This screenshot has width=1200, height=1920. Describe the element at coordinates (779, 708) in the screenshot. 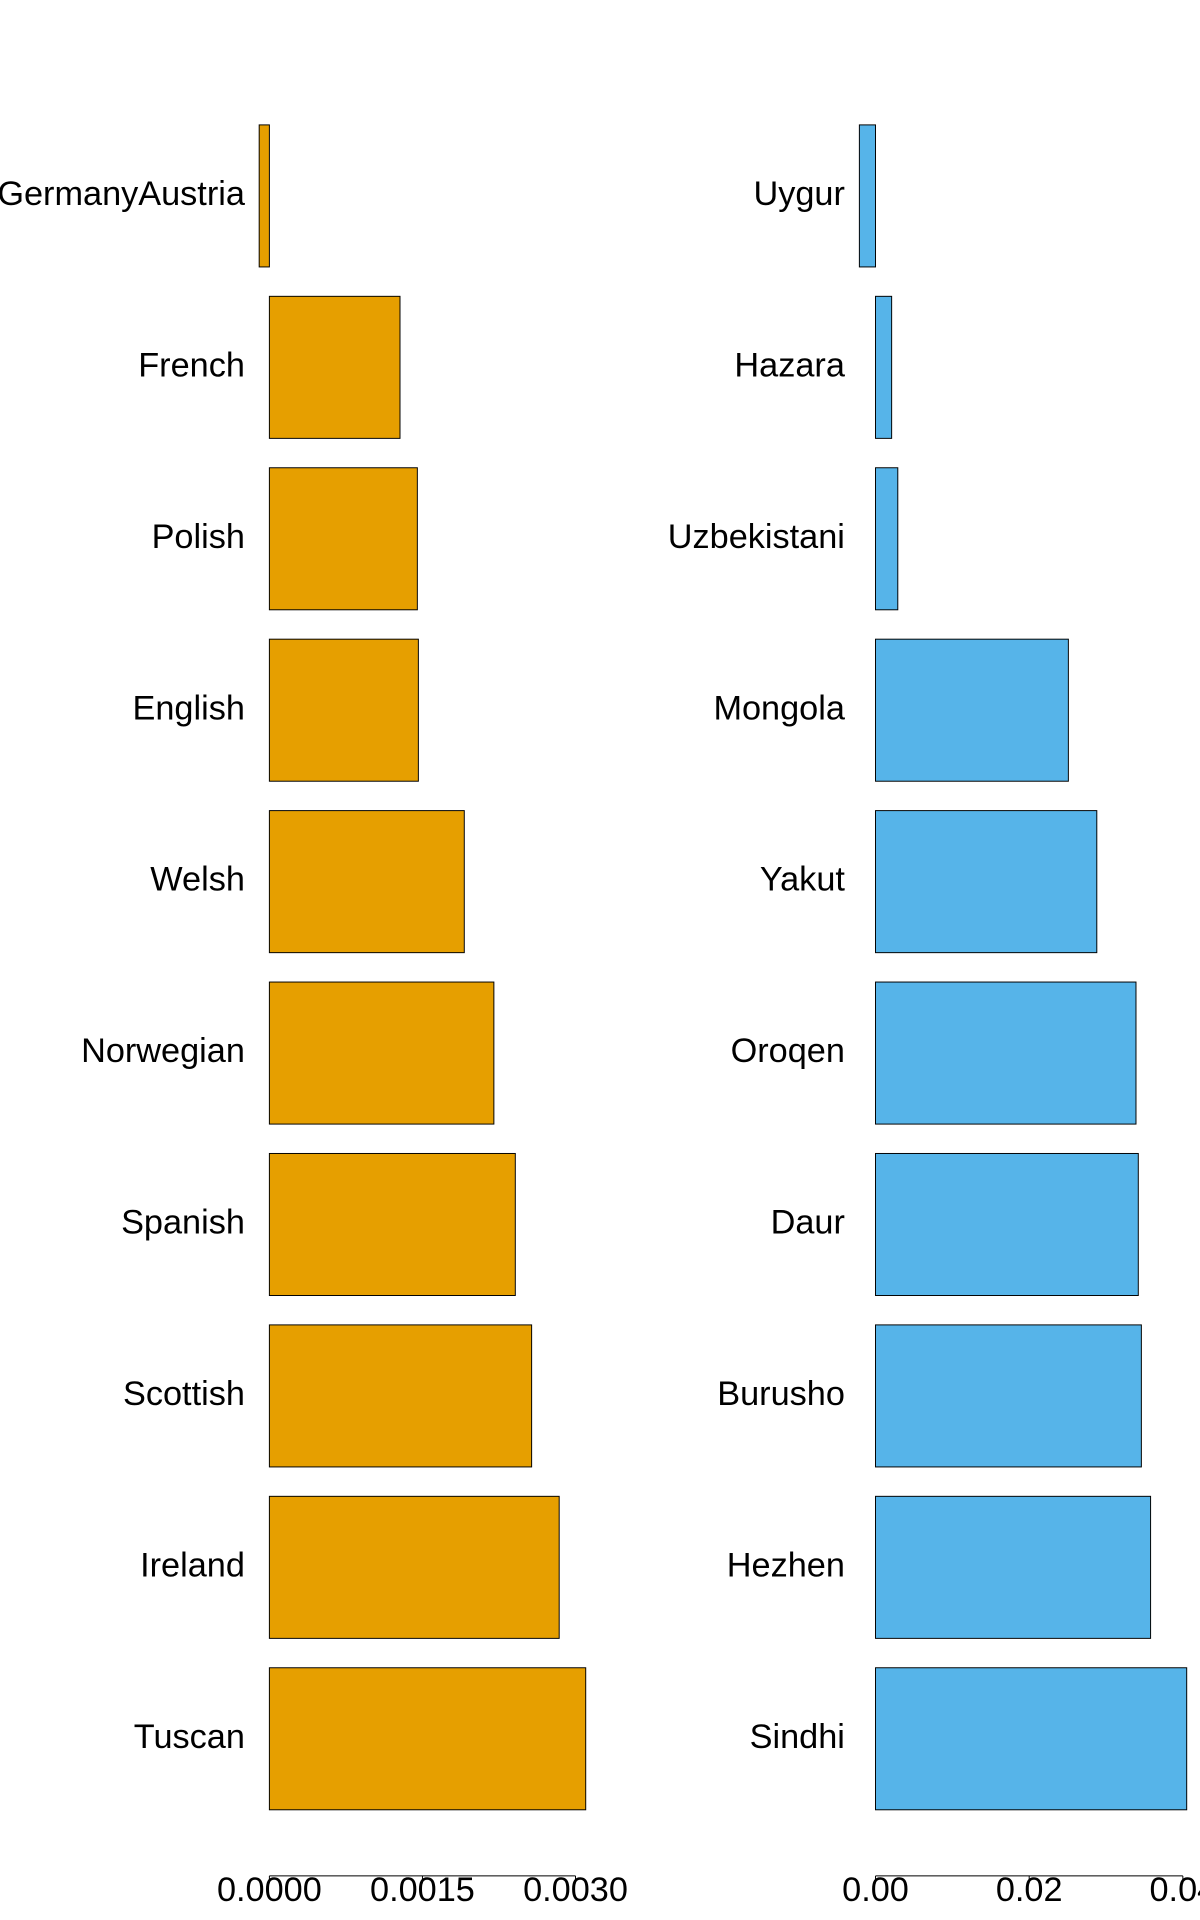

I see `category-label: Mongola` at that location.